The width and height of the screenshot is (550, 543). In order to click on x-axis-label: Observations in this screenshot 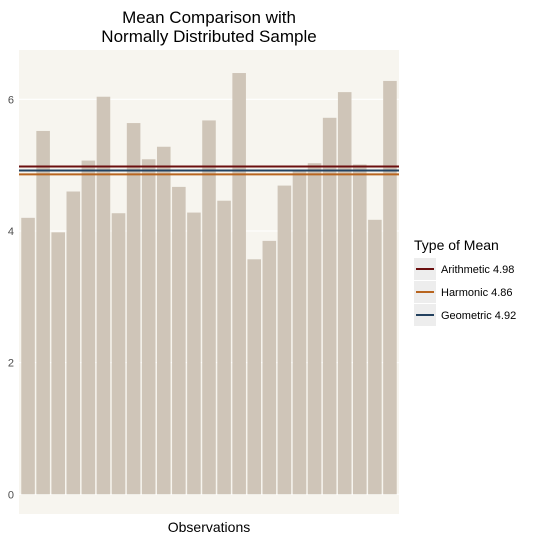, I will do `click(209, 527)`.